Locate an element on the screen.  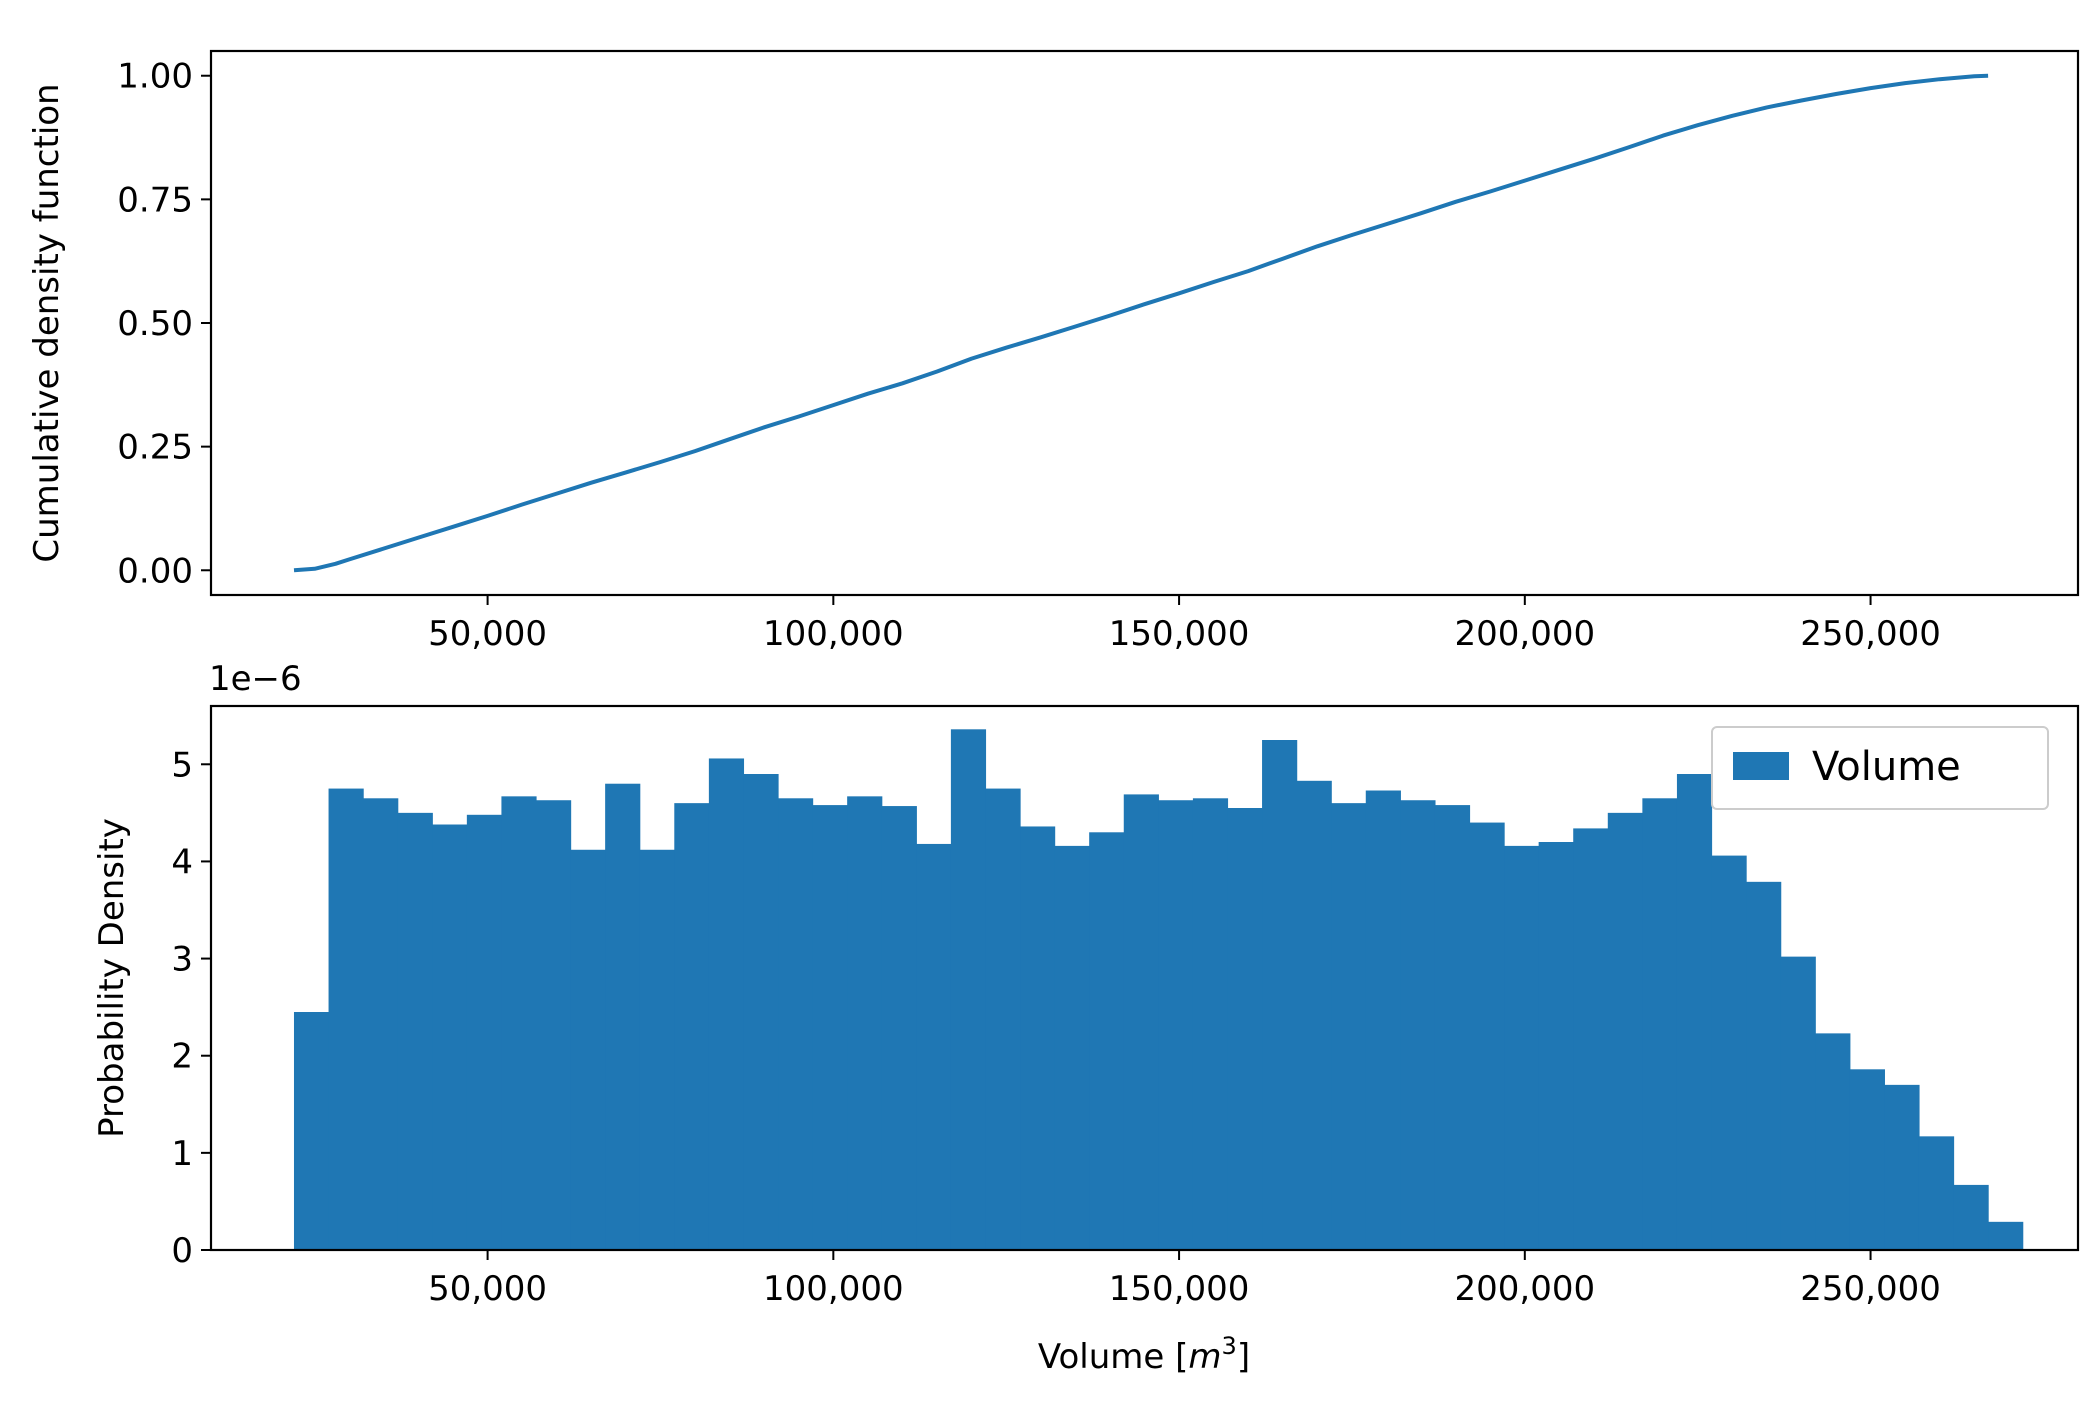
legend-frame is located at coordinates (1880, 768).